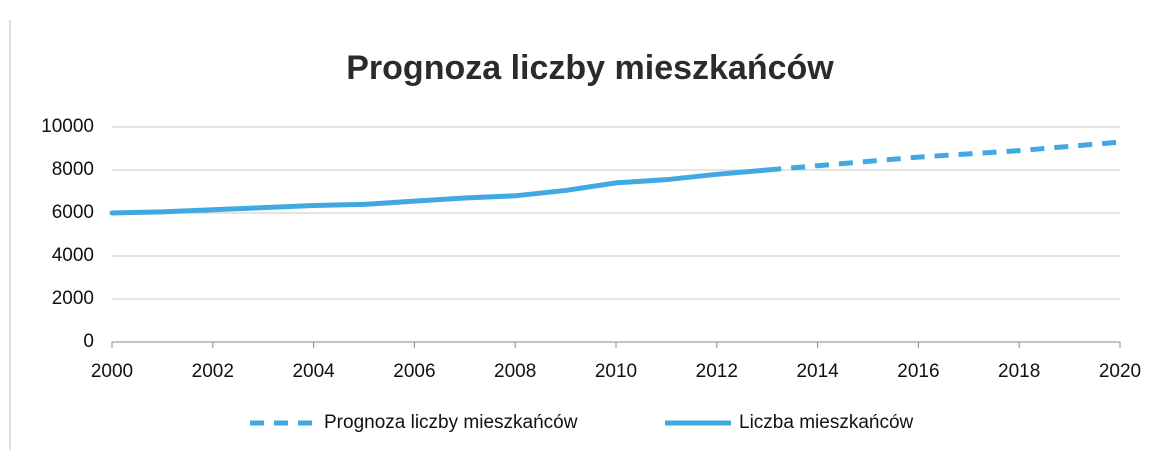  Describe the element at coordinates (590, 68) in the screenshot. I see `chart-title: Prognoza liczby mieszkańców` at that location.